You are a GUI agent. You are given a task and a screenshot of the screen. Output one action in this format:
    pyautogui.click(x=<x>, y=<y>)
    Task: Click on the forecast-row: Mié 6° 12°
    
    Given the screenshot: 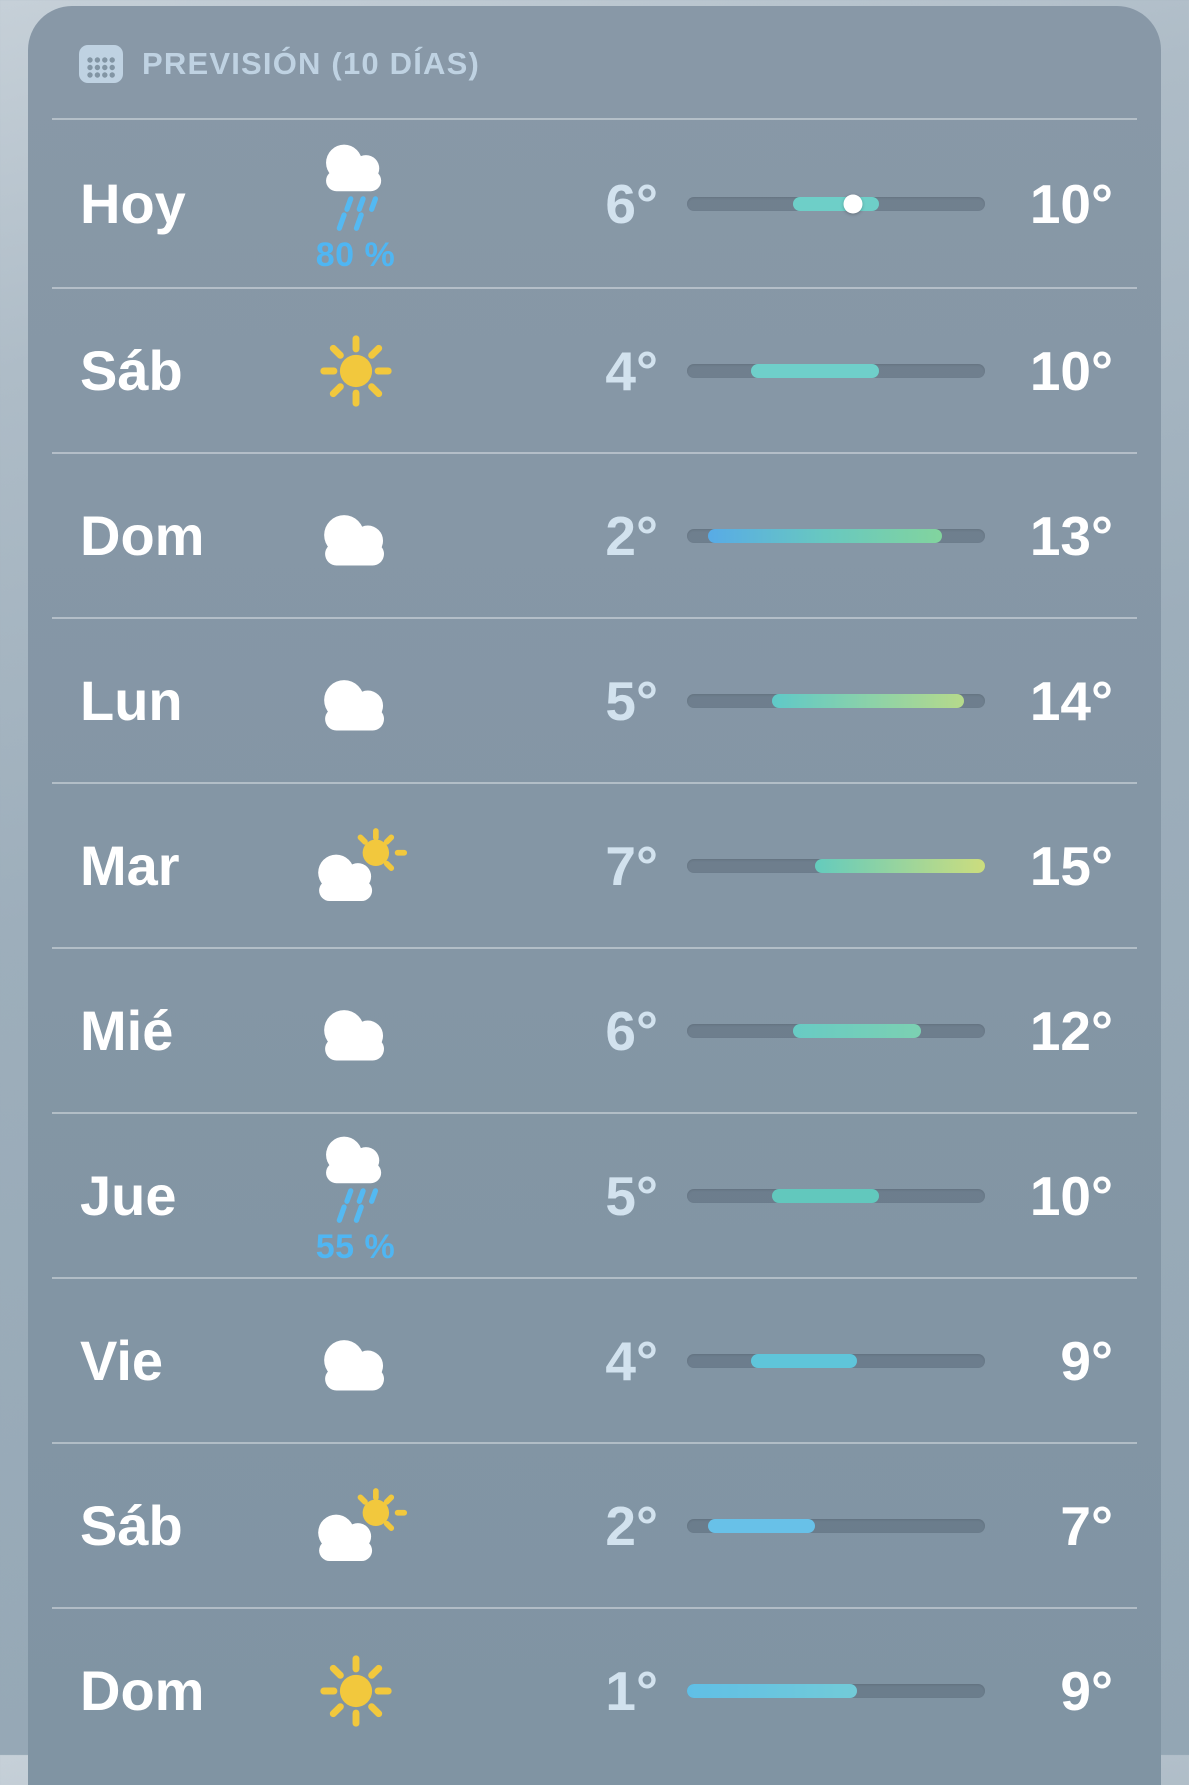 What is the action you would take?
    pyautogui.click(x=594, y=1029)
    